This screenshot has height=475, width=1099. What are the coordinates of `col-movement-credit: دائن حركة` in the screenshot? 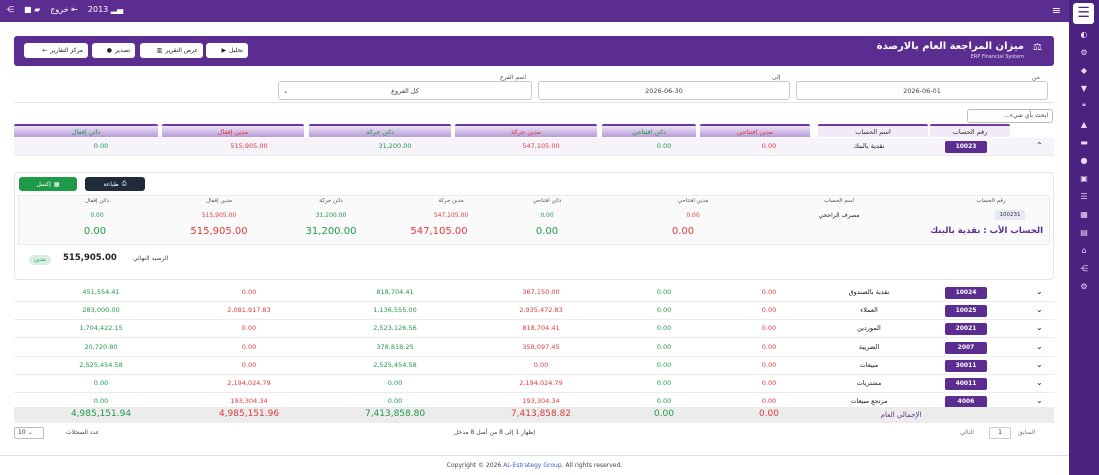 It's located at (380, 130).